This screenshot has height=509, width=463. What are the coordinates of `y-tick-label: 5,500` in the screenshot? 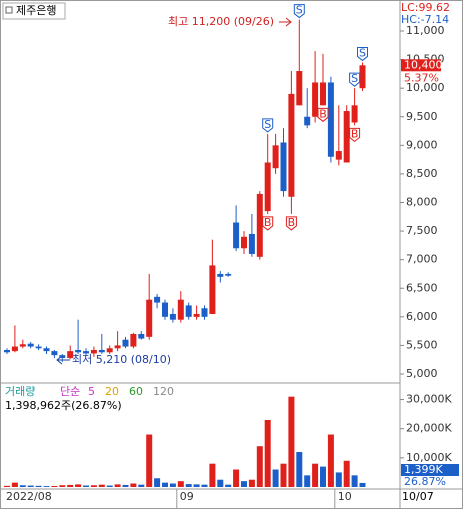 It's located at (422, 344).